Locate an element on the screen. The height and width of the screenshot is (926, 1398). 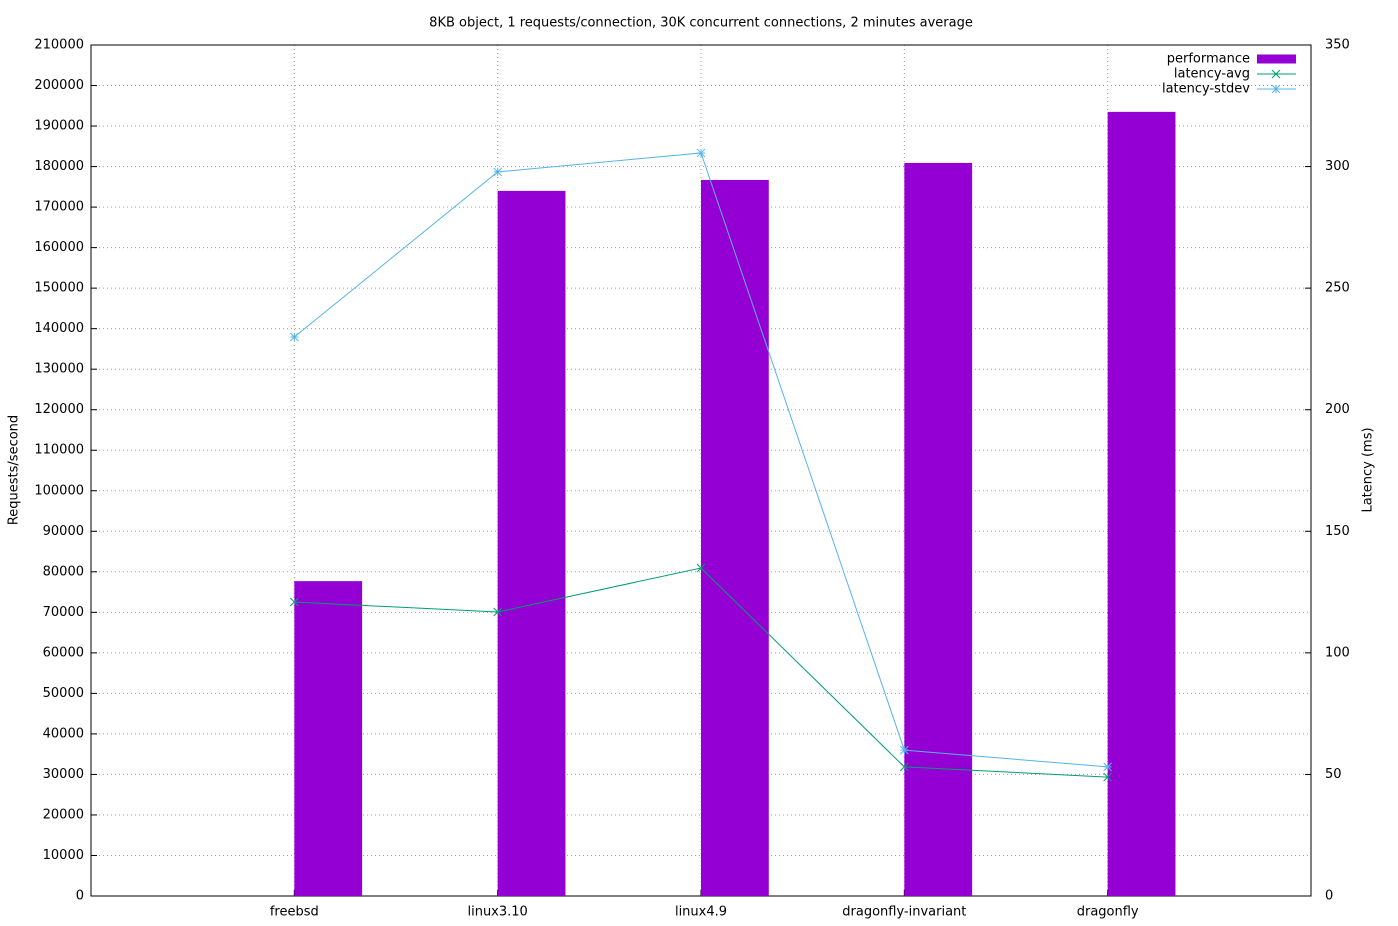
y2-tick-label: 350 is located at coordinates (1337, 45).